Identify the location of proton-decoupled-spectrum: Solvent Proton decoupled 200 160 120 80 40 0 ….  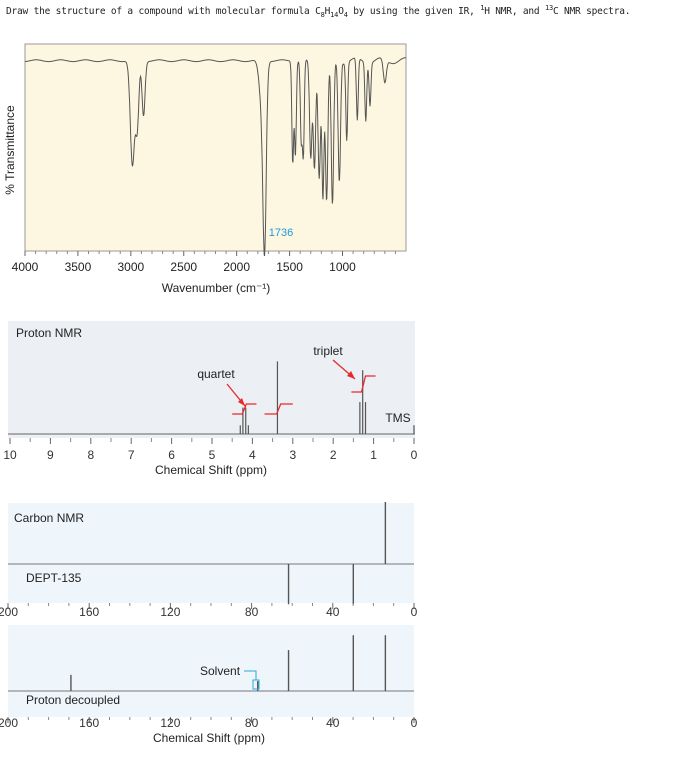
(209, 685).